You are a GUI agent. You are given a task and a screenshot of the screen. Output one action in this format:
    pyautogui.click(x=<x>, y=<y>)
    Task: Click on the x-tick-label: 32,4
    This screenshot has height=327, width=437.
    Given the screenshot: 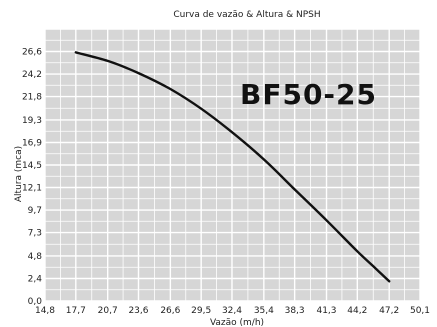 What is the action you would take?
    pyautogui.click(x=232, y=311)
    